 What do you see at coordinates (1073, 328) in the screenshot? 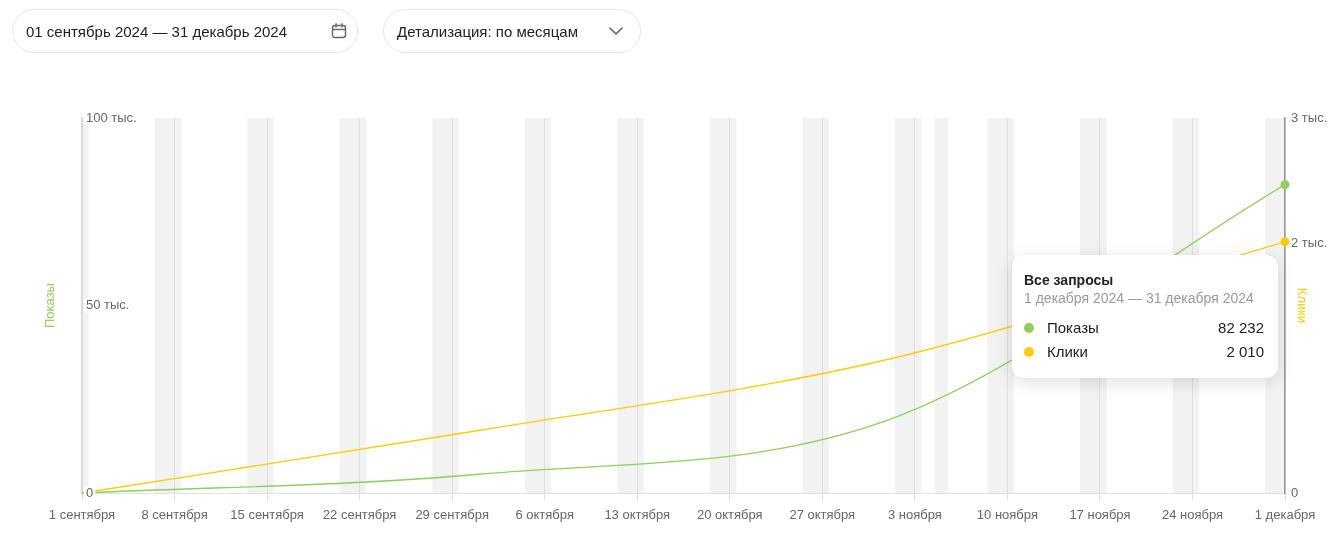
I see `legend-label: Показы` at bounding box center [1073, 328].